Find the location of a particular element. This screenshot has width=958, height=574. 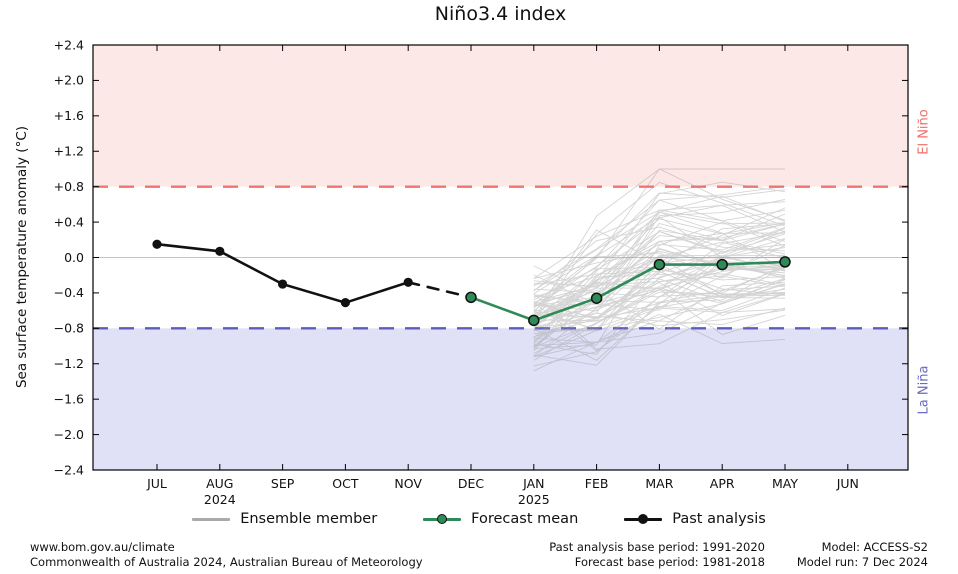

y-tick-label: −0.4 is located at coordinates (69, 292).